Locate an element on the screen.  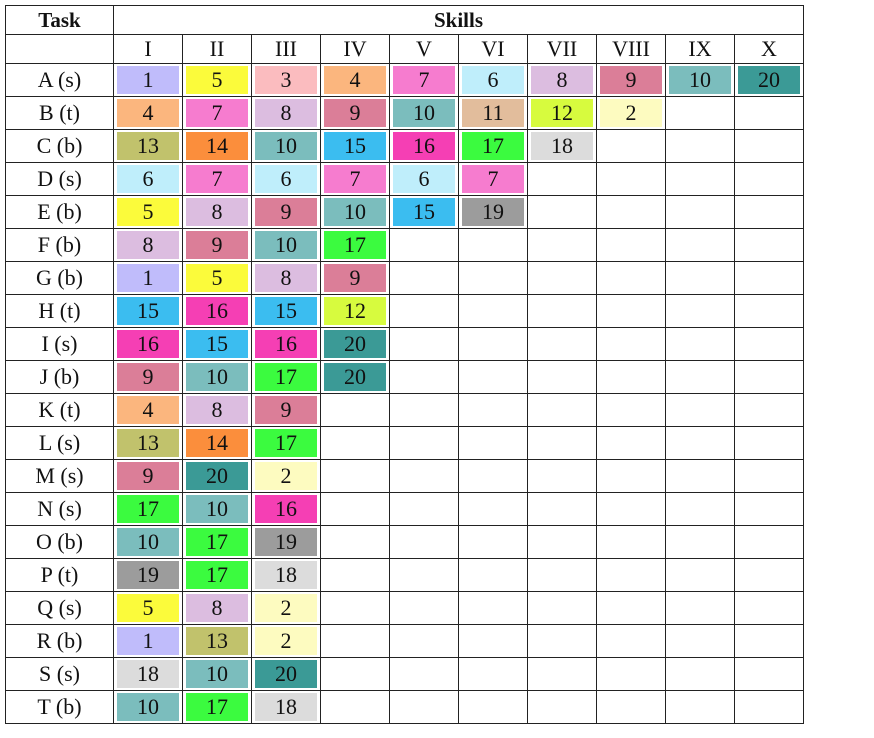
skill-cell: 7 is located at coordinates (424, 80).